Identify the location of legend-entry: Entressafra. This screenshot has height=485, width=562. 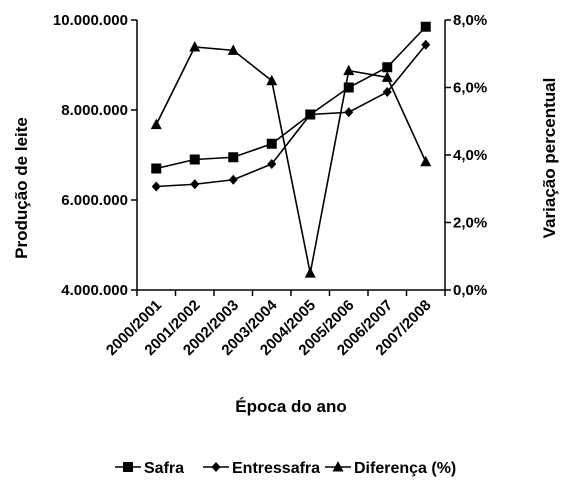
(261, 468).